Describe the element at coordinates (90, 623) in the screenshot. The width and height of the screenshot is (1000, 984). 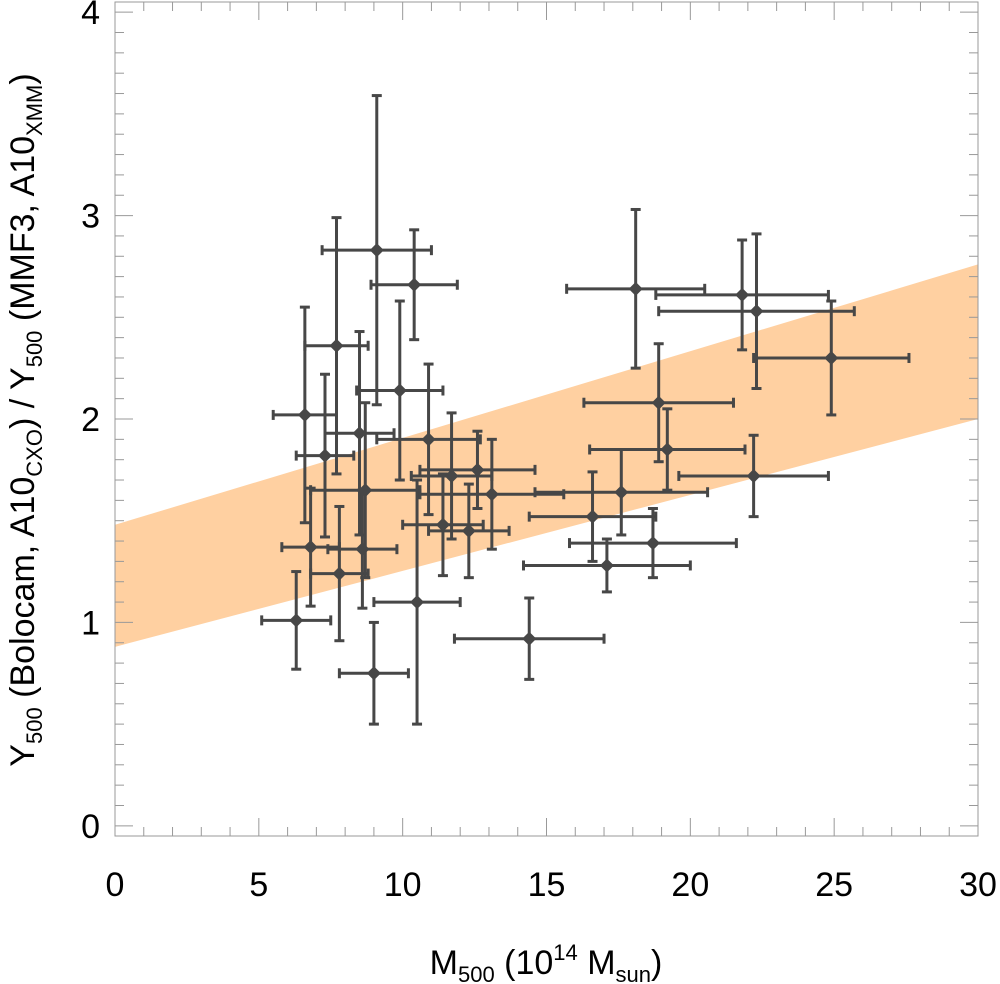
I see `y-tick-label: 1` at that location.